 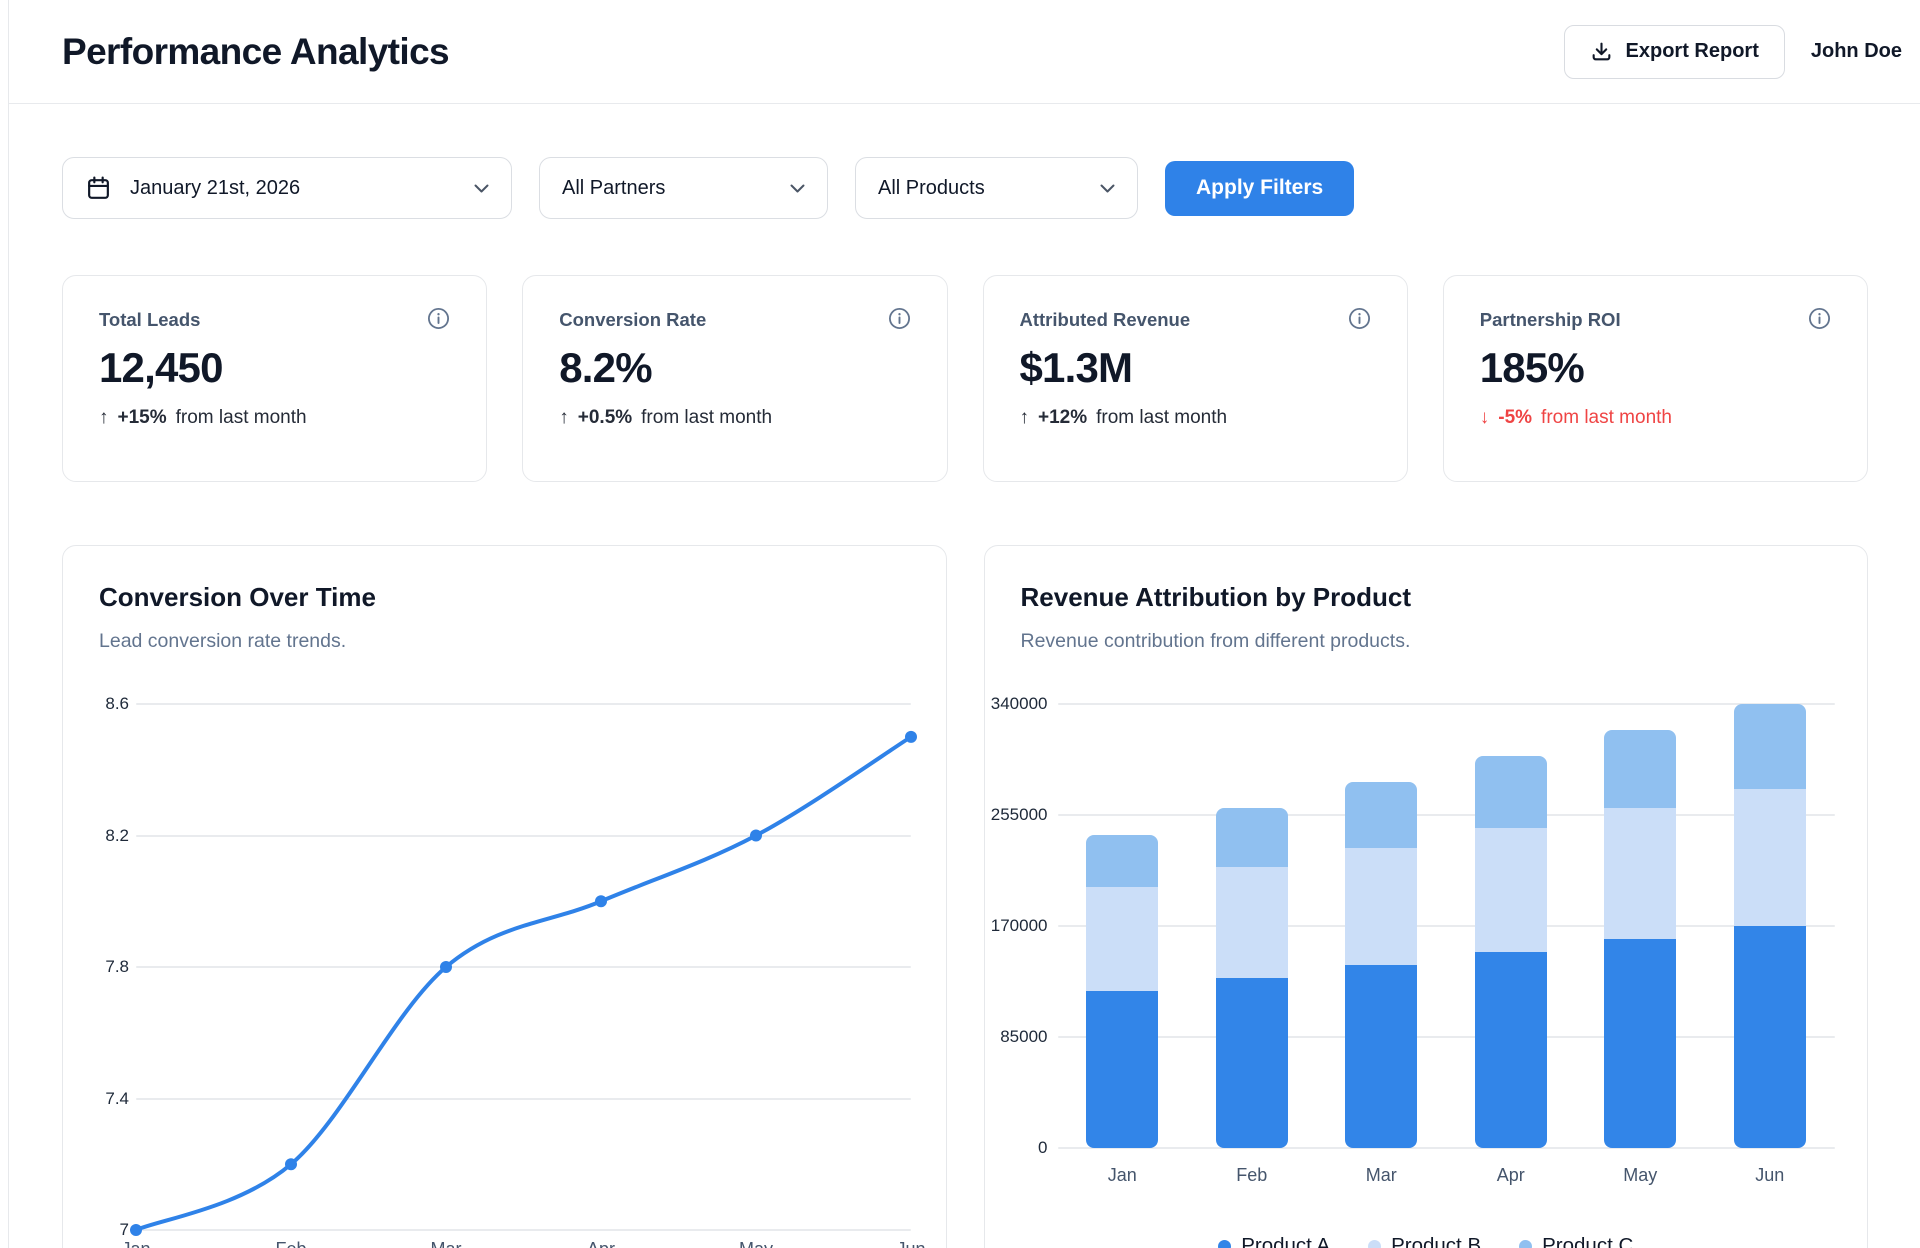 What do you see at coordinates (1019, 814) in the screenshot?
I see `y-tick-label: 255000` at bounding box center [1019, 814].